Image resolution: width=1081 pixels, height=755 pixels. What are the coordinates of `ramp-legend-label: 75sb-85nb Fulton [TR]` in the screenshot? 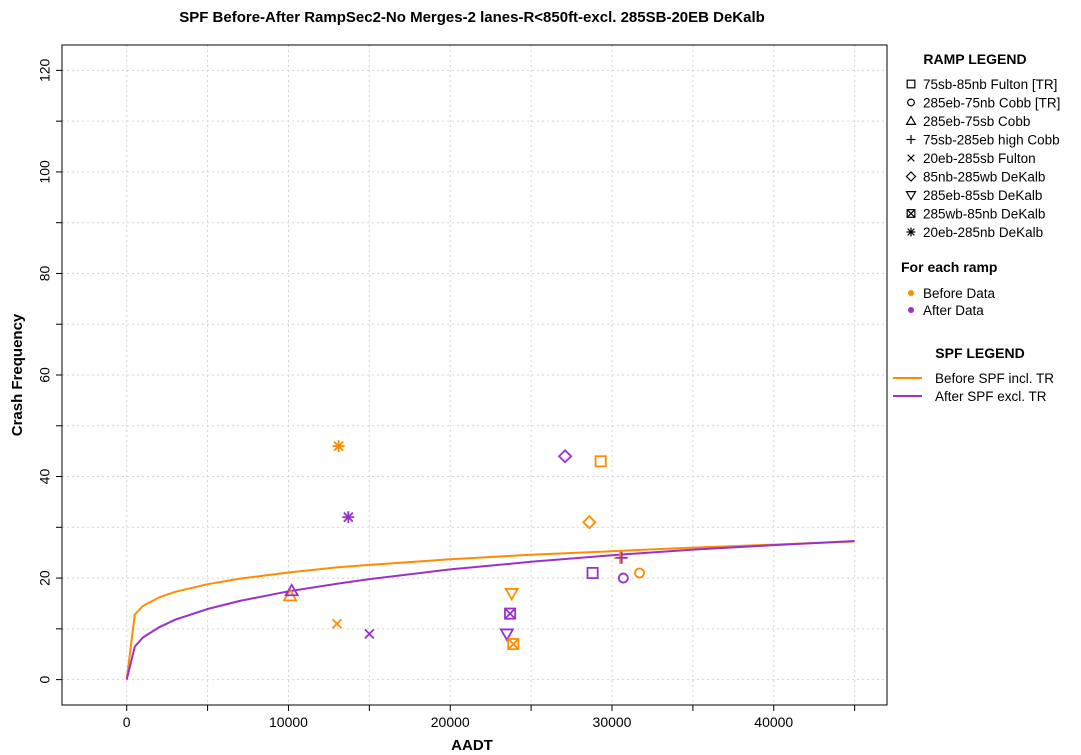 It's located at (990, 84).